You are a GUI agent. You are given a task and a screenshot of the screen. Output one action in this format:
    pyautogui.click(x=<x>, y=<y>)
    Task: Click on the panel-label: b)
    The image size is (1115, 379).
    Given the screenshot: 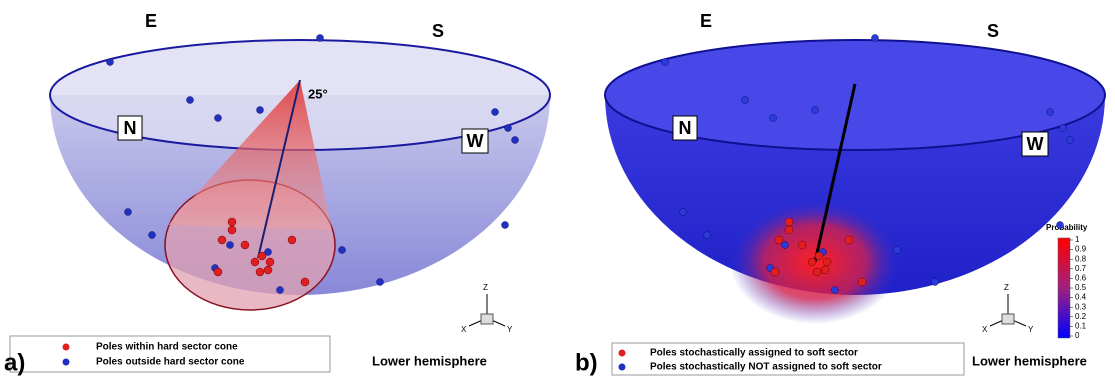 What is the action you would take?
    pyautogui.click(x=586, y=362)
    